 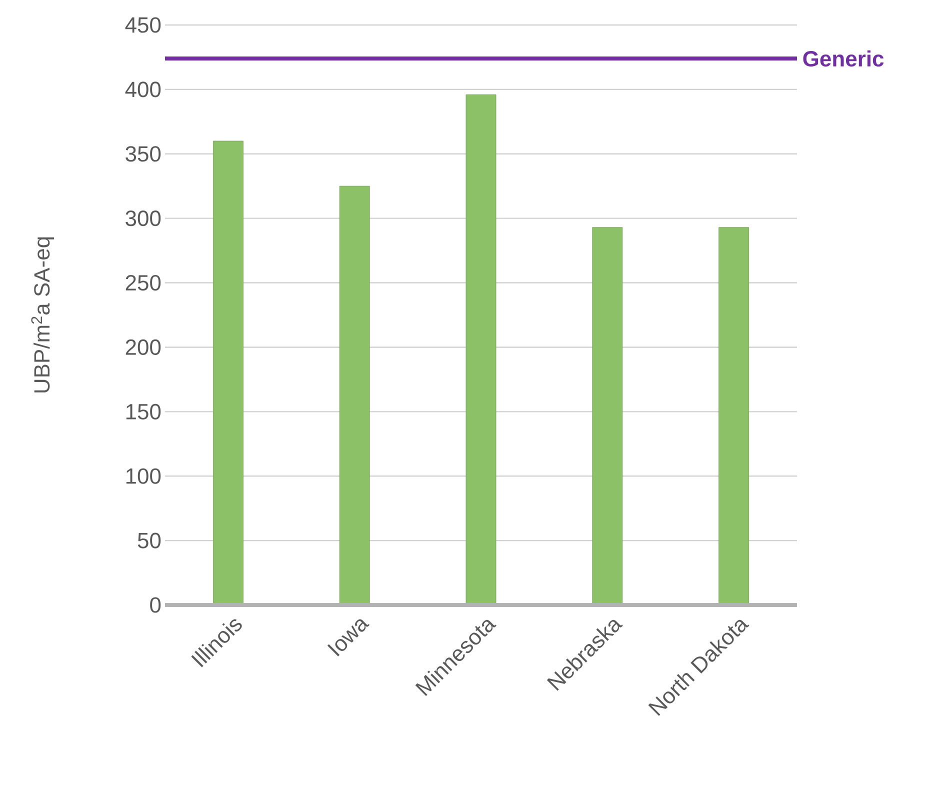 What do you see at coordinates (843, 58) in the screenshot?
I see `ref-line-label: Generic` at bounding box center [843, 58].